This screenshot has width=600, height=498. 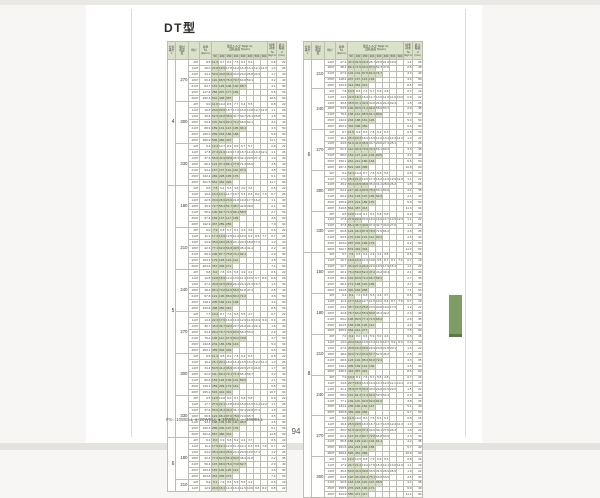 What do you see at coordinates (351, 494) in the screenshot?
I see `speed-cell: 550.1` at bounding box center [351, 494].